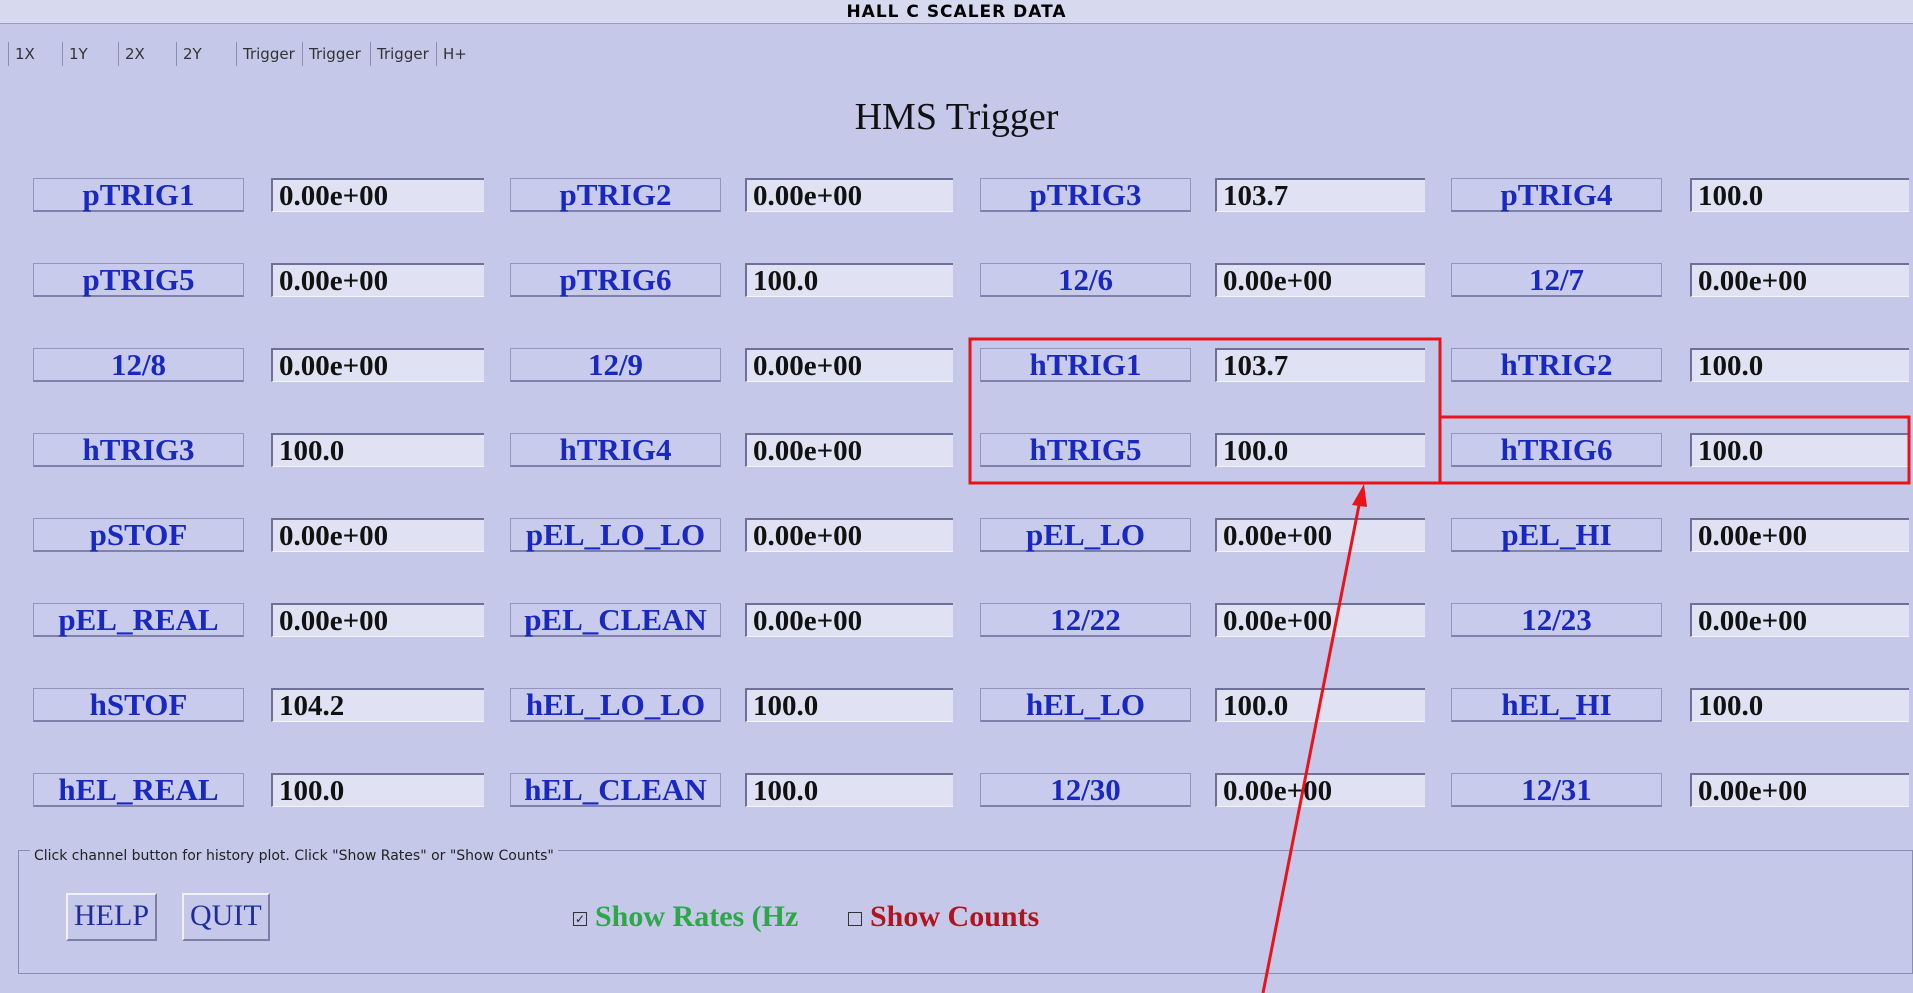 This screenshot has height=993, width=1913. Describe the element at coordinates (138, 620) in the screenshot. I see `channel-button: pEL_REAL` at that location.